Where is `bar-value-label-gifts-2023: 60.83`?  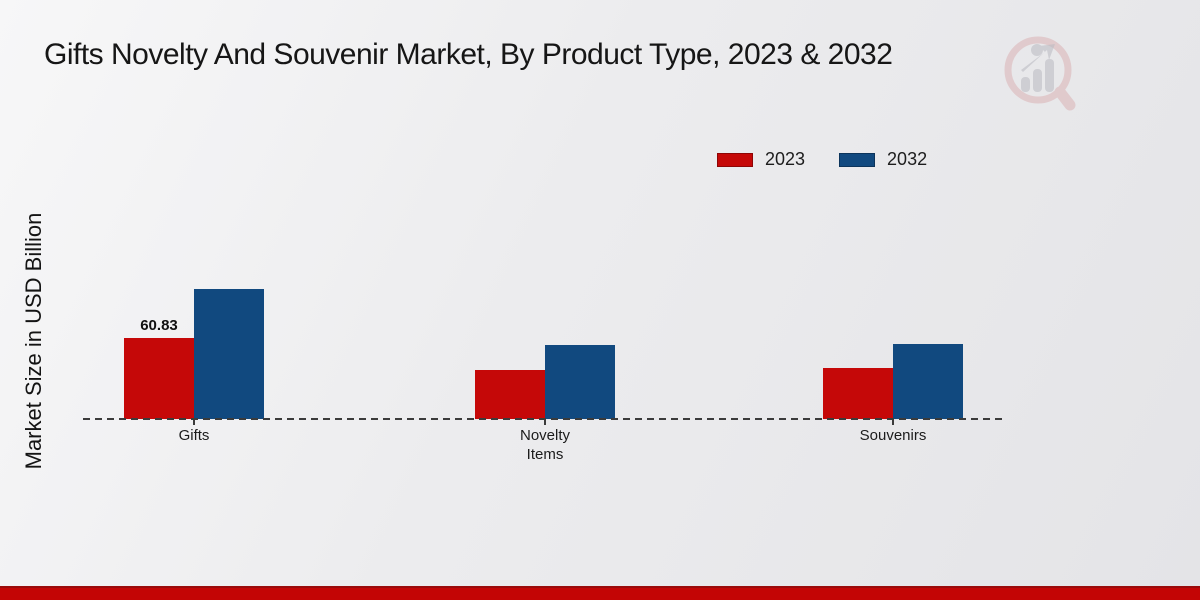 bar-value-label-gifts-2023: 60.83 is located at coordinates (159, 325).